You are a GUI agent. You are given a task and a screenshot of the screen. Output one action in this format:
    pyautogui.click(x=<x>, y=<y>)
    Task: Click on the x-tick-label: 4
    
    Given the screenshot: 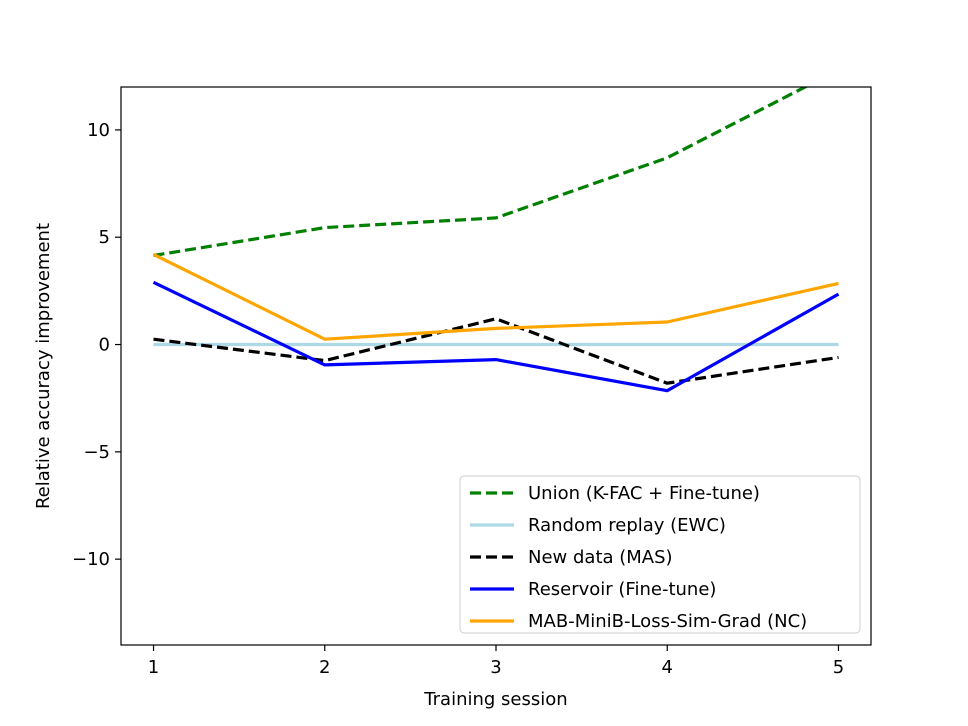 What is the action you would take?
    pyautogui.click(x=667, y=667)
    